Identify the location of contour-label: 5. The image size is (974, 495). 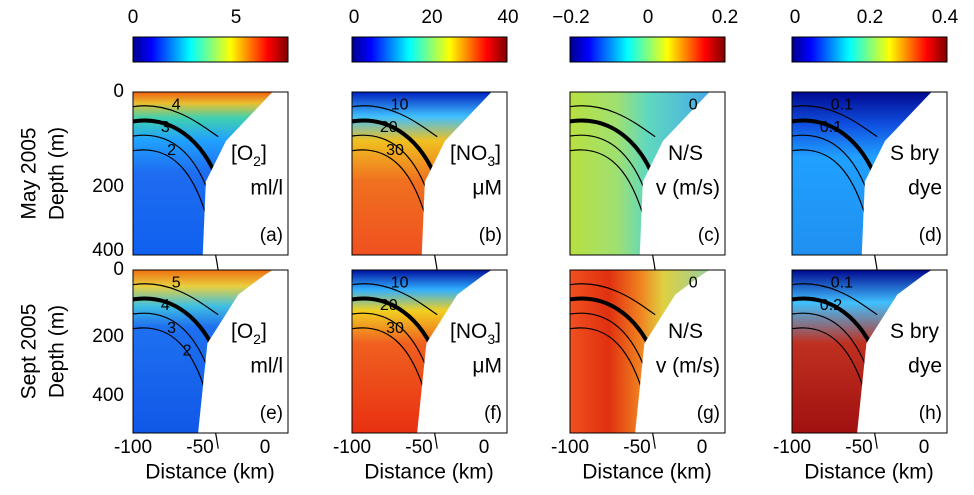
(176, 282).